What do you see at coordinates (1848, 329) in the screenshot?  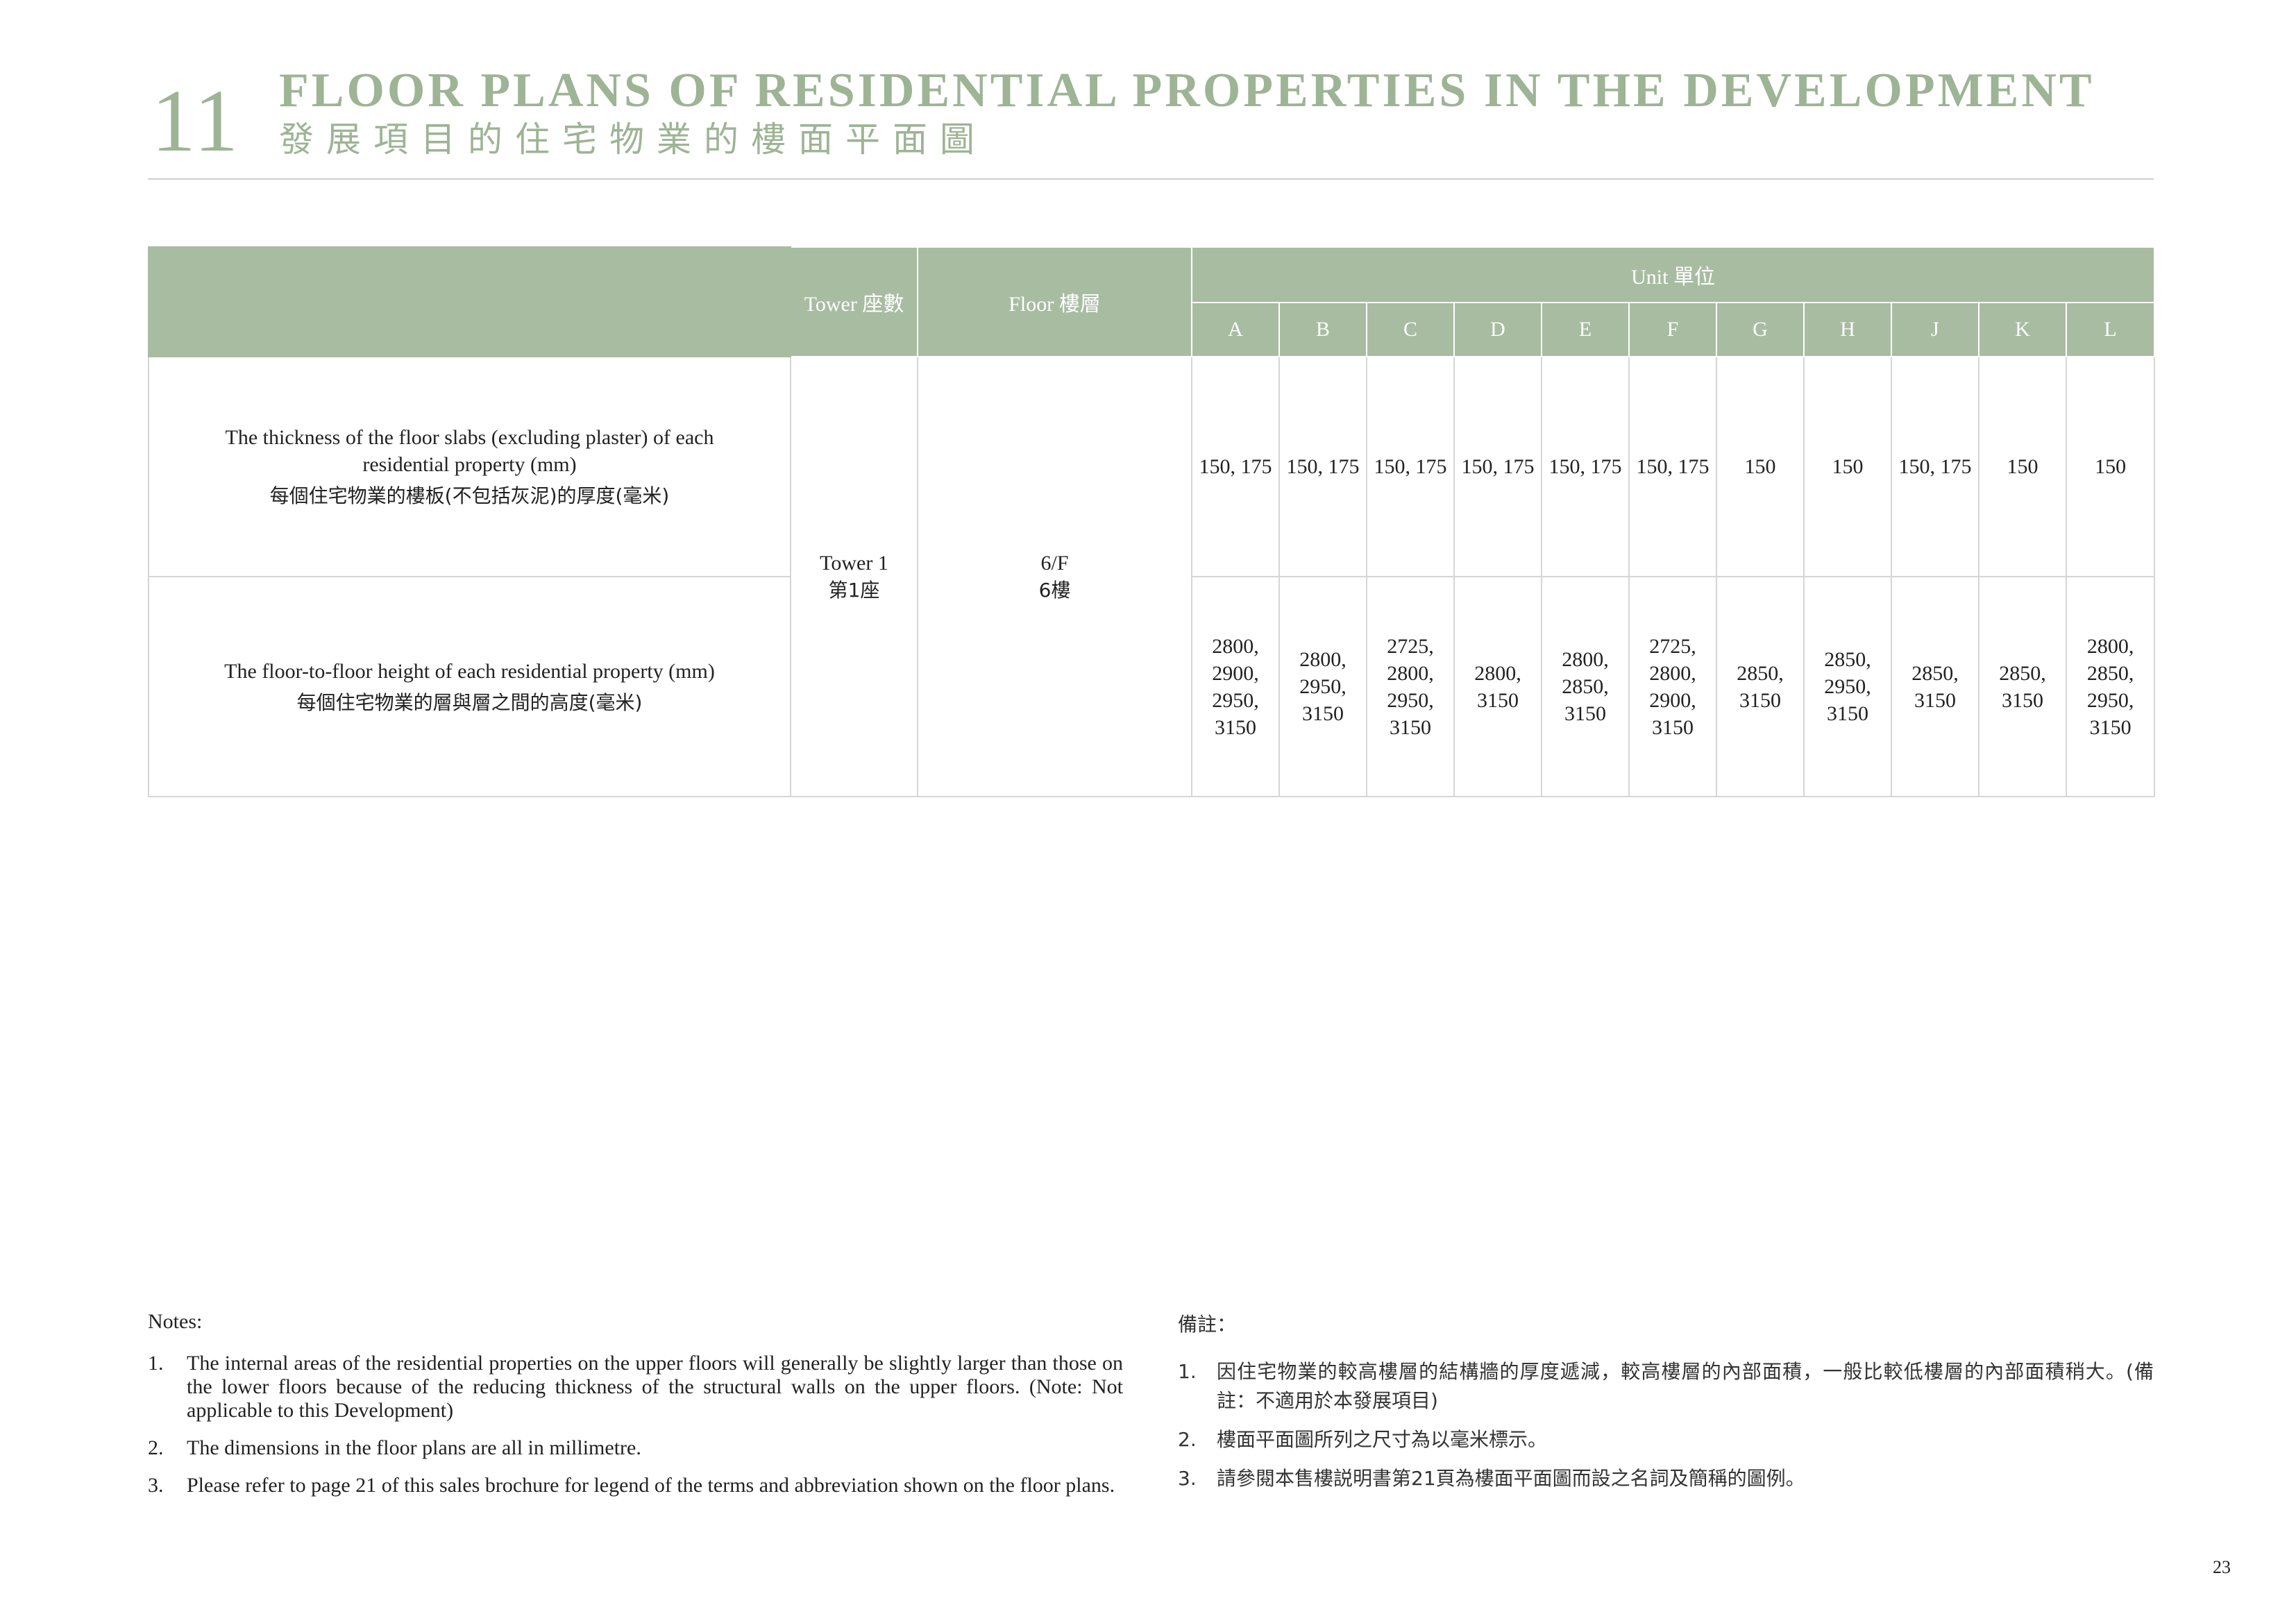 I see `unit-header-h: H` at bounding box center [1848, 329].